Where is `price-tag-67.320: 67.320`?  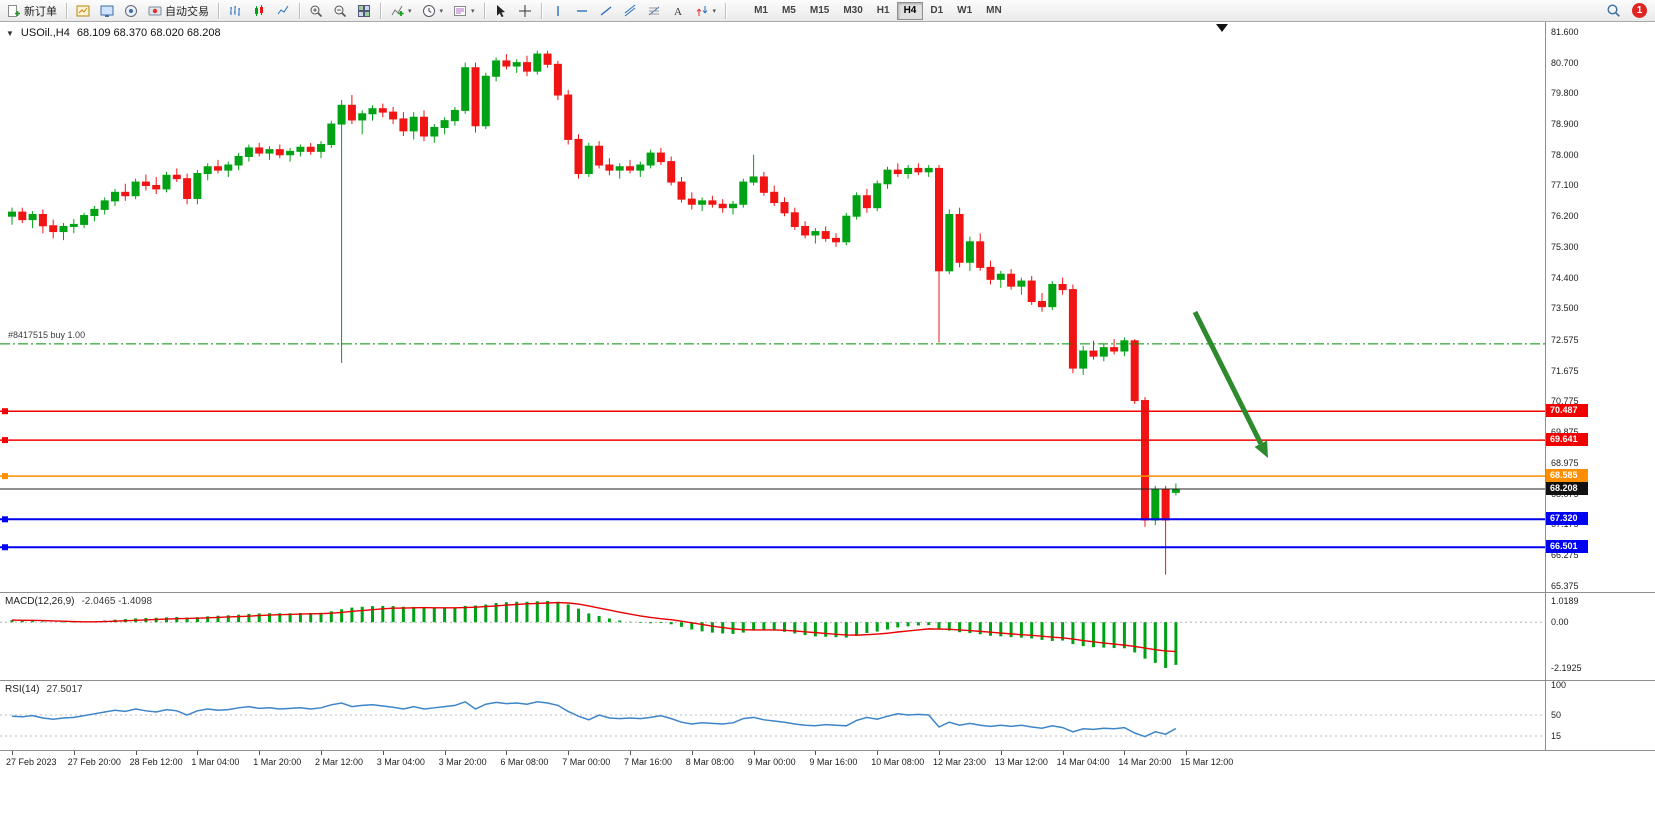
price-tag-67.320: 67.320 is located at coordinates (1567, 519).